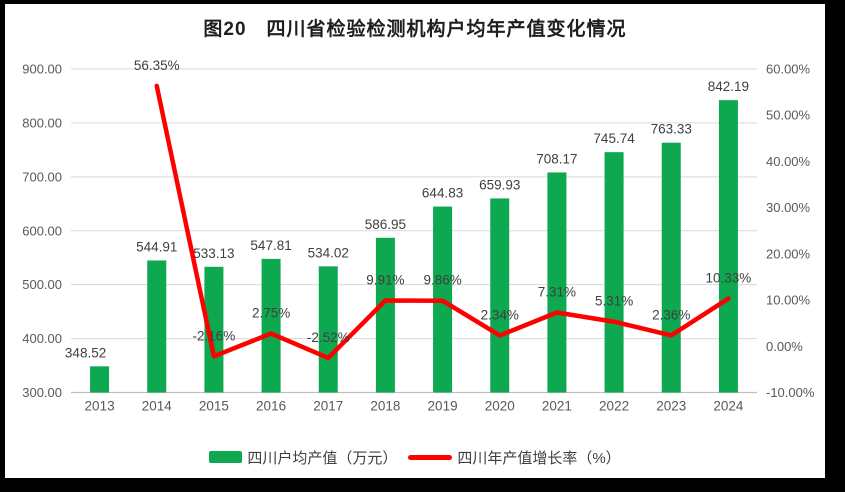  What do you see at coordinates (430, 457) in the screenshot?
I see `line-series-swatch-icon` at bounding box center [430, 457].